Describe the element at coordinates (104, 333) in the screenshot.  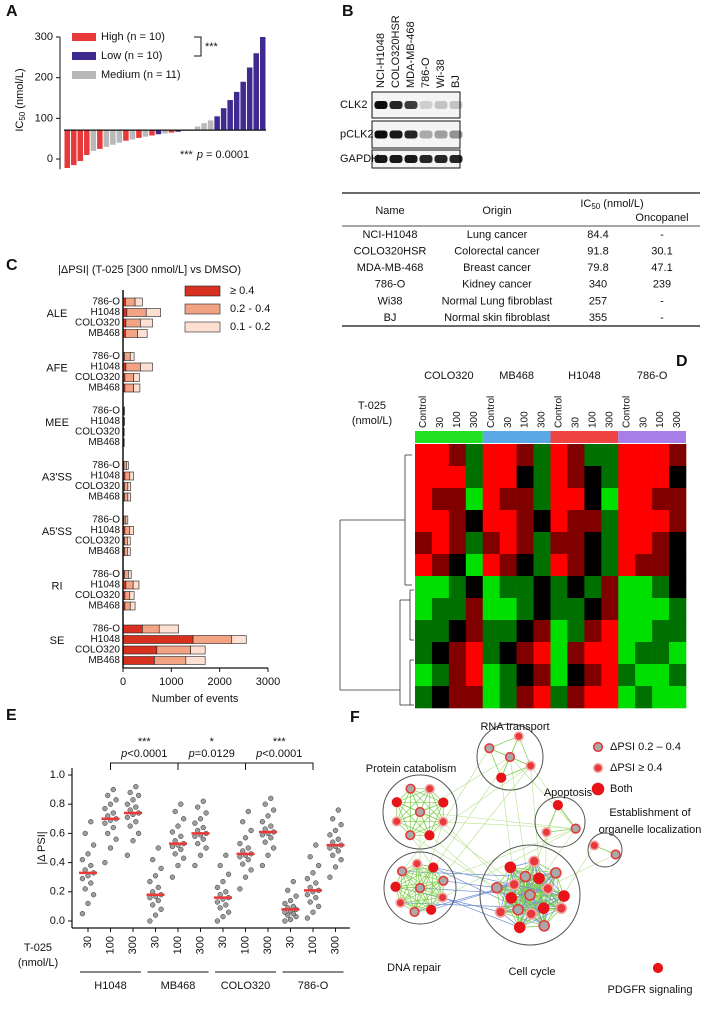
I see `row-label: MB468` at that location.